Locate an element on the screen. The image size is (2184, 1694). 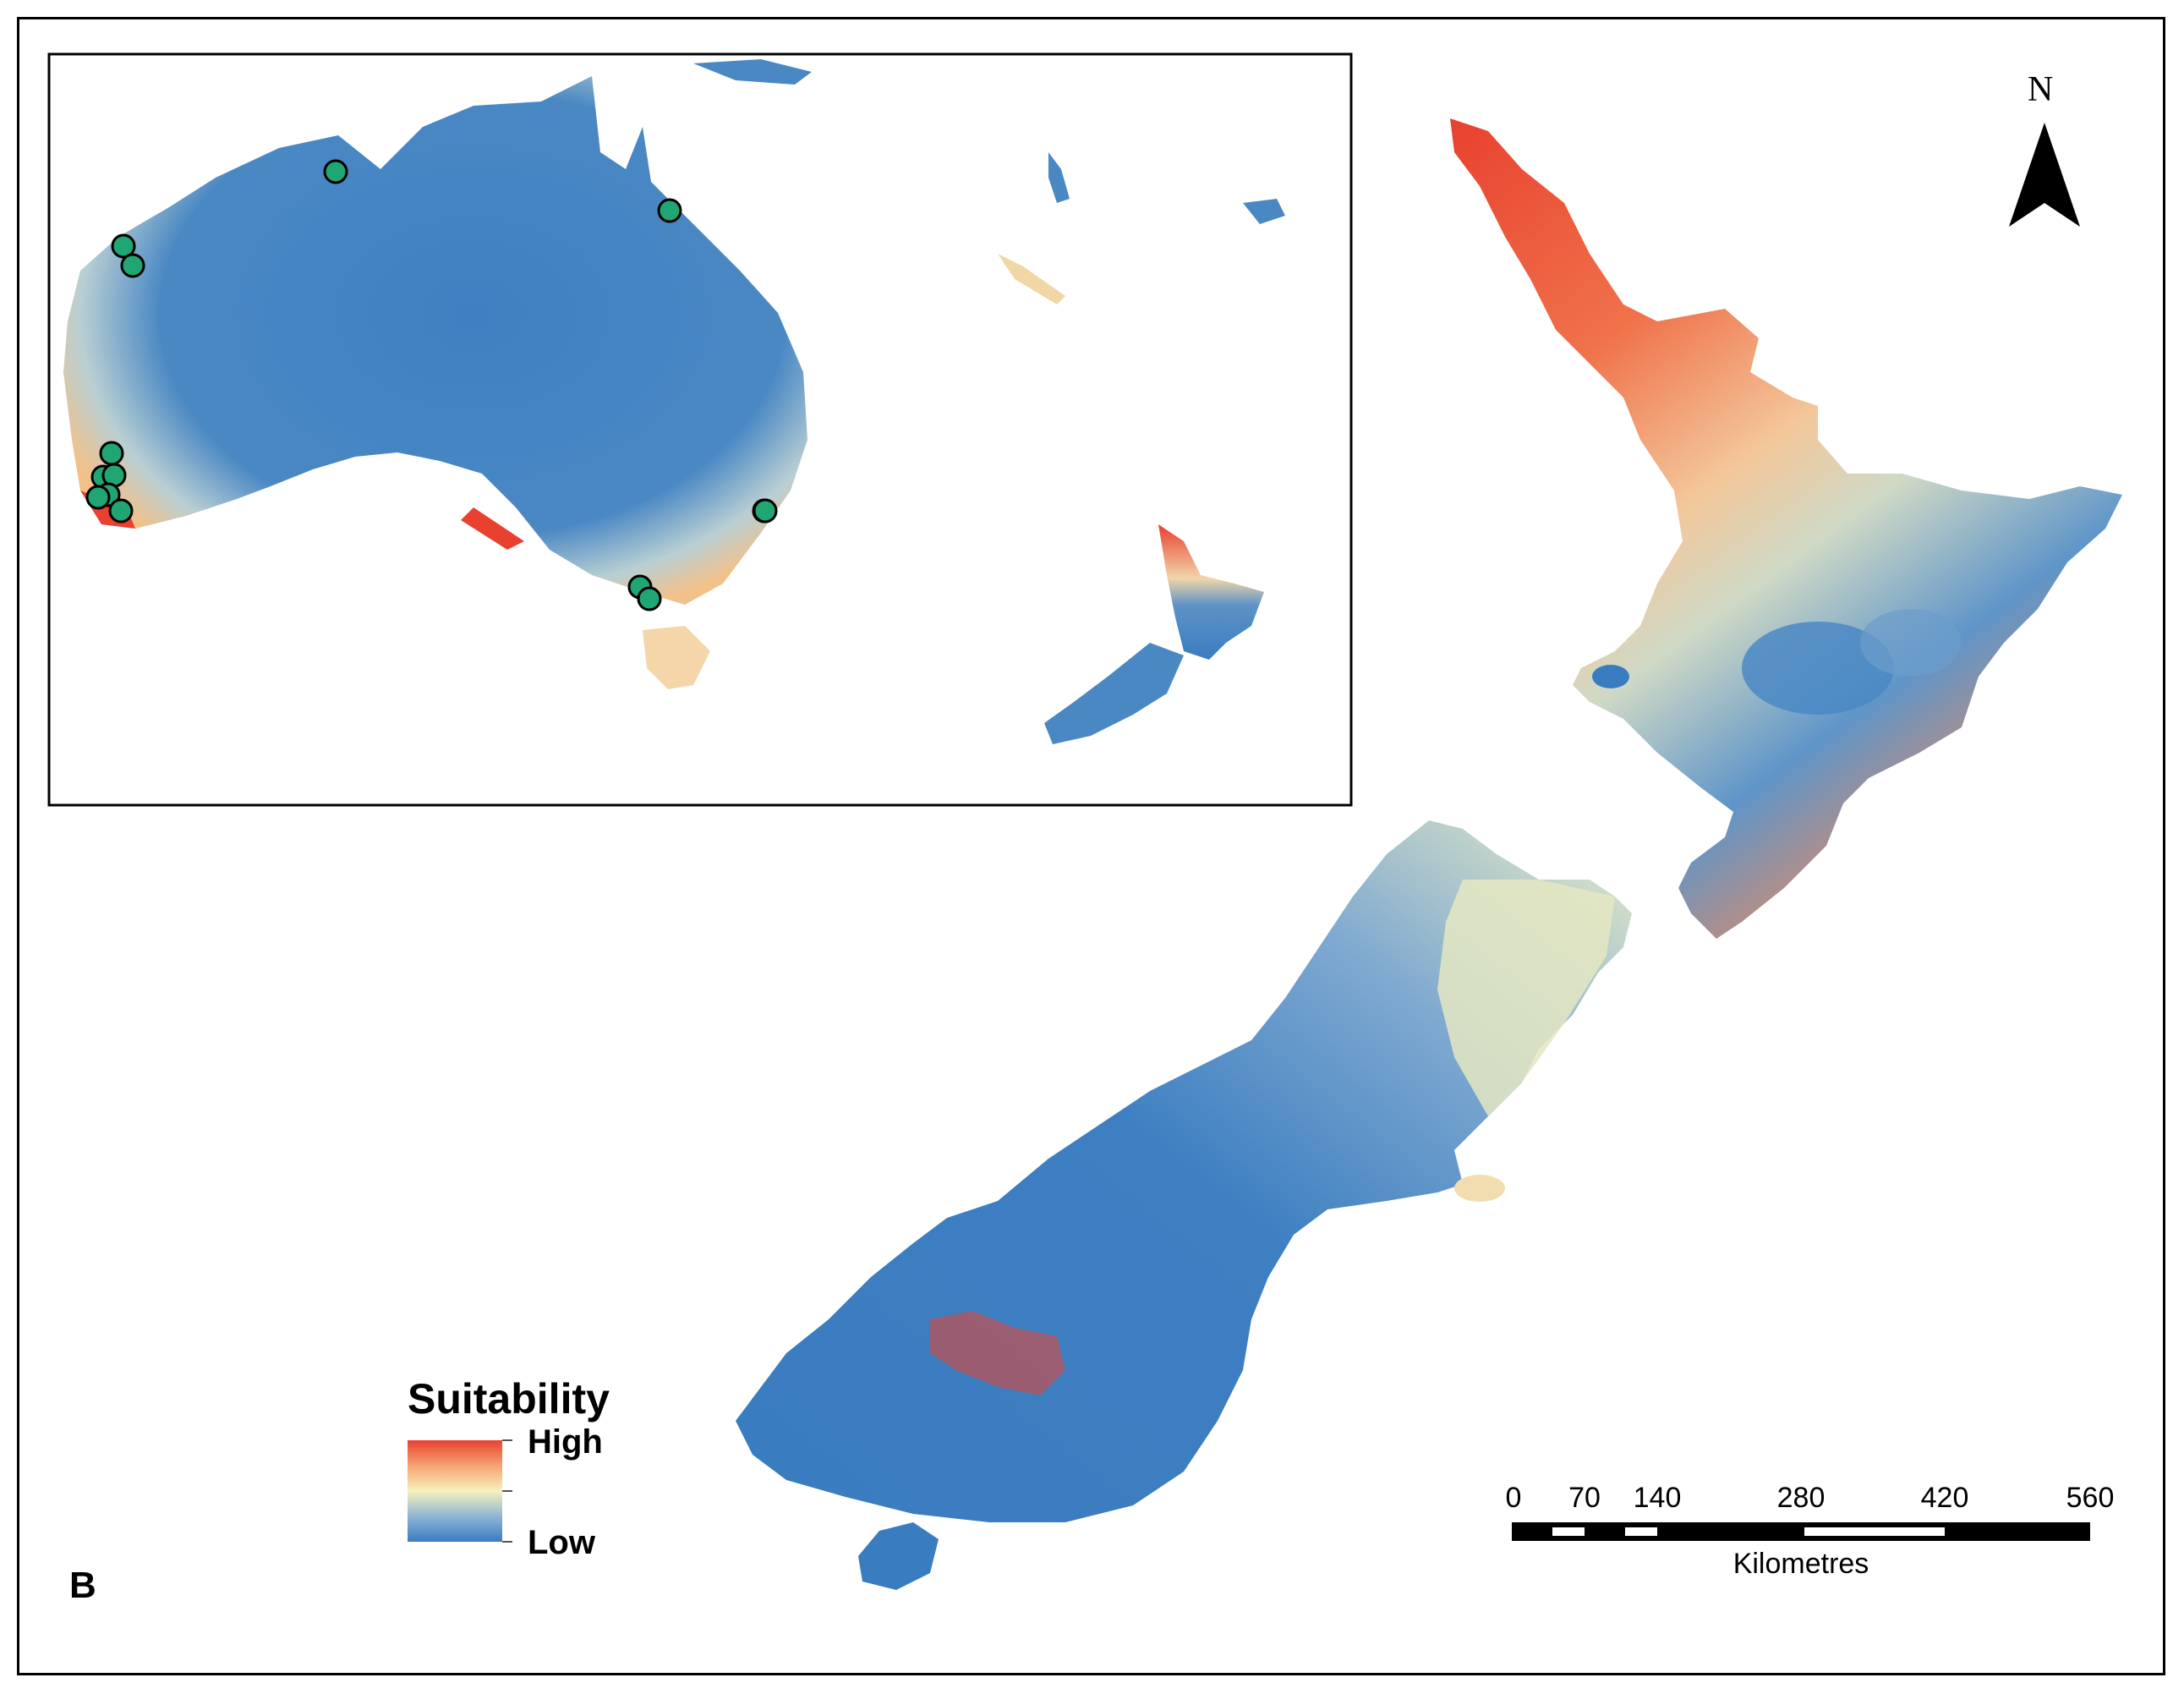
north-label: N is located at coordinates (2041, 89).